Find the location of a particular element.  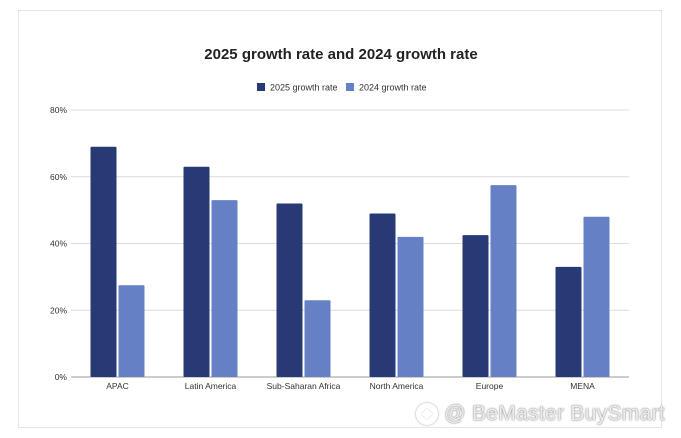

bar-2024-apac is located at coordinates (131, 331).